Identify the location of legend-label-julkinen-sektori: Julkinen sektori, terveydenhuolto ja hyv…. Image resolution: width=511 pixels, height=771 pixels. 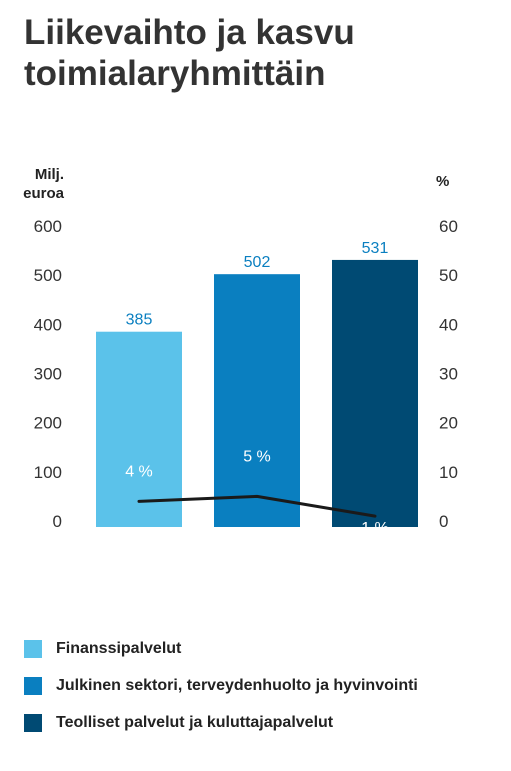
(237, 685).